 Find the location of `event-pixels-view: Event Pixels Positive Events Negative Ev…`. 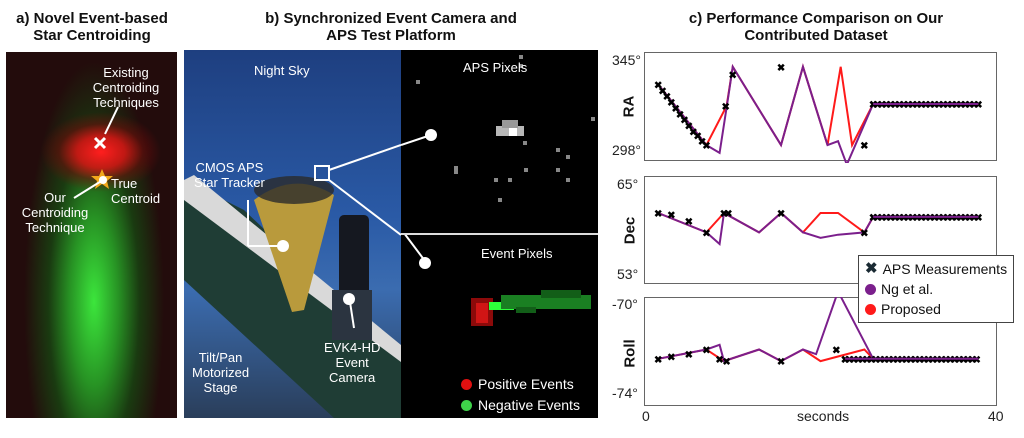

event-pixels-view: Event Pixels Positive Events Negative Ev… is located at coordinates (499, 326).